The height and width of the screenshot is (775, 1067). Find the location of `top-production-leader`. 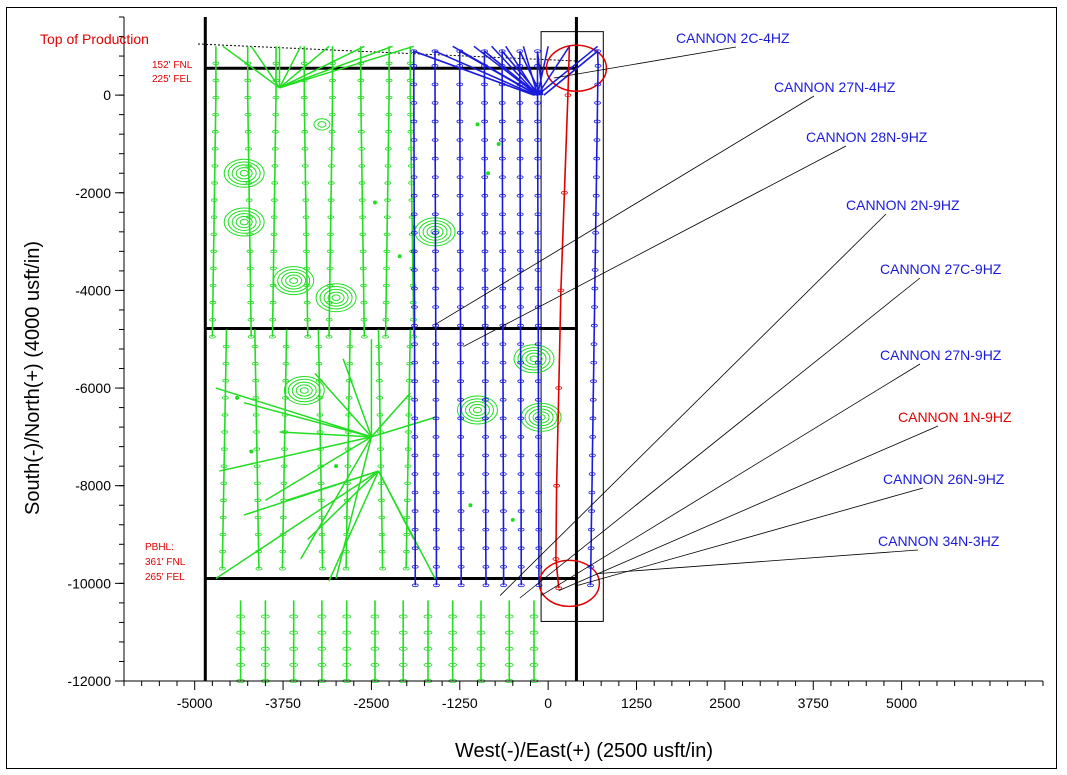

top-production-leader is located at coordinates (386, 52).